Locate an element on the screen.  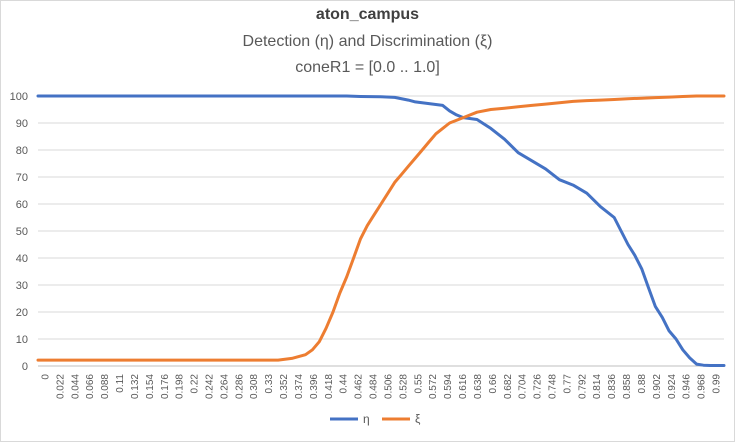
x-tick-label: 0.946 is located at coordinates (687, 386).